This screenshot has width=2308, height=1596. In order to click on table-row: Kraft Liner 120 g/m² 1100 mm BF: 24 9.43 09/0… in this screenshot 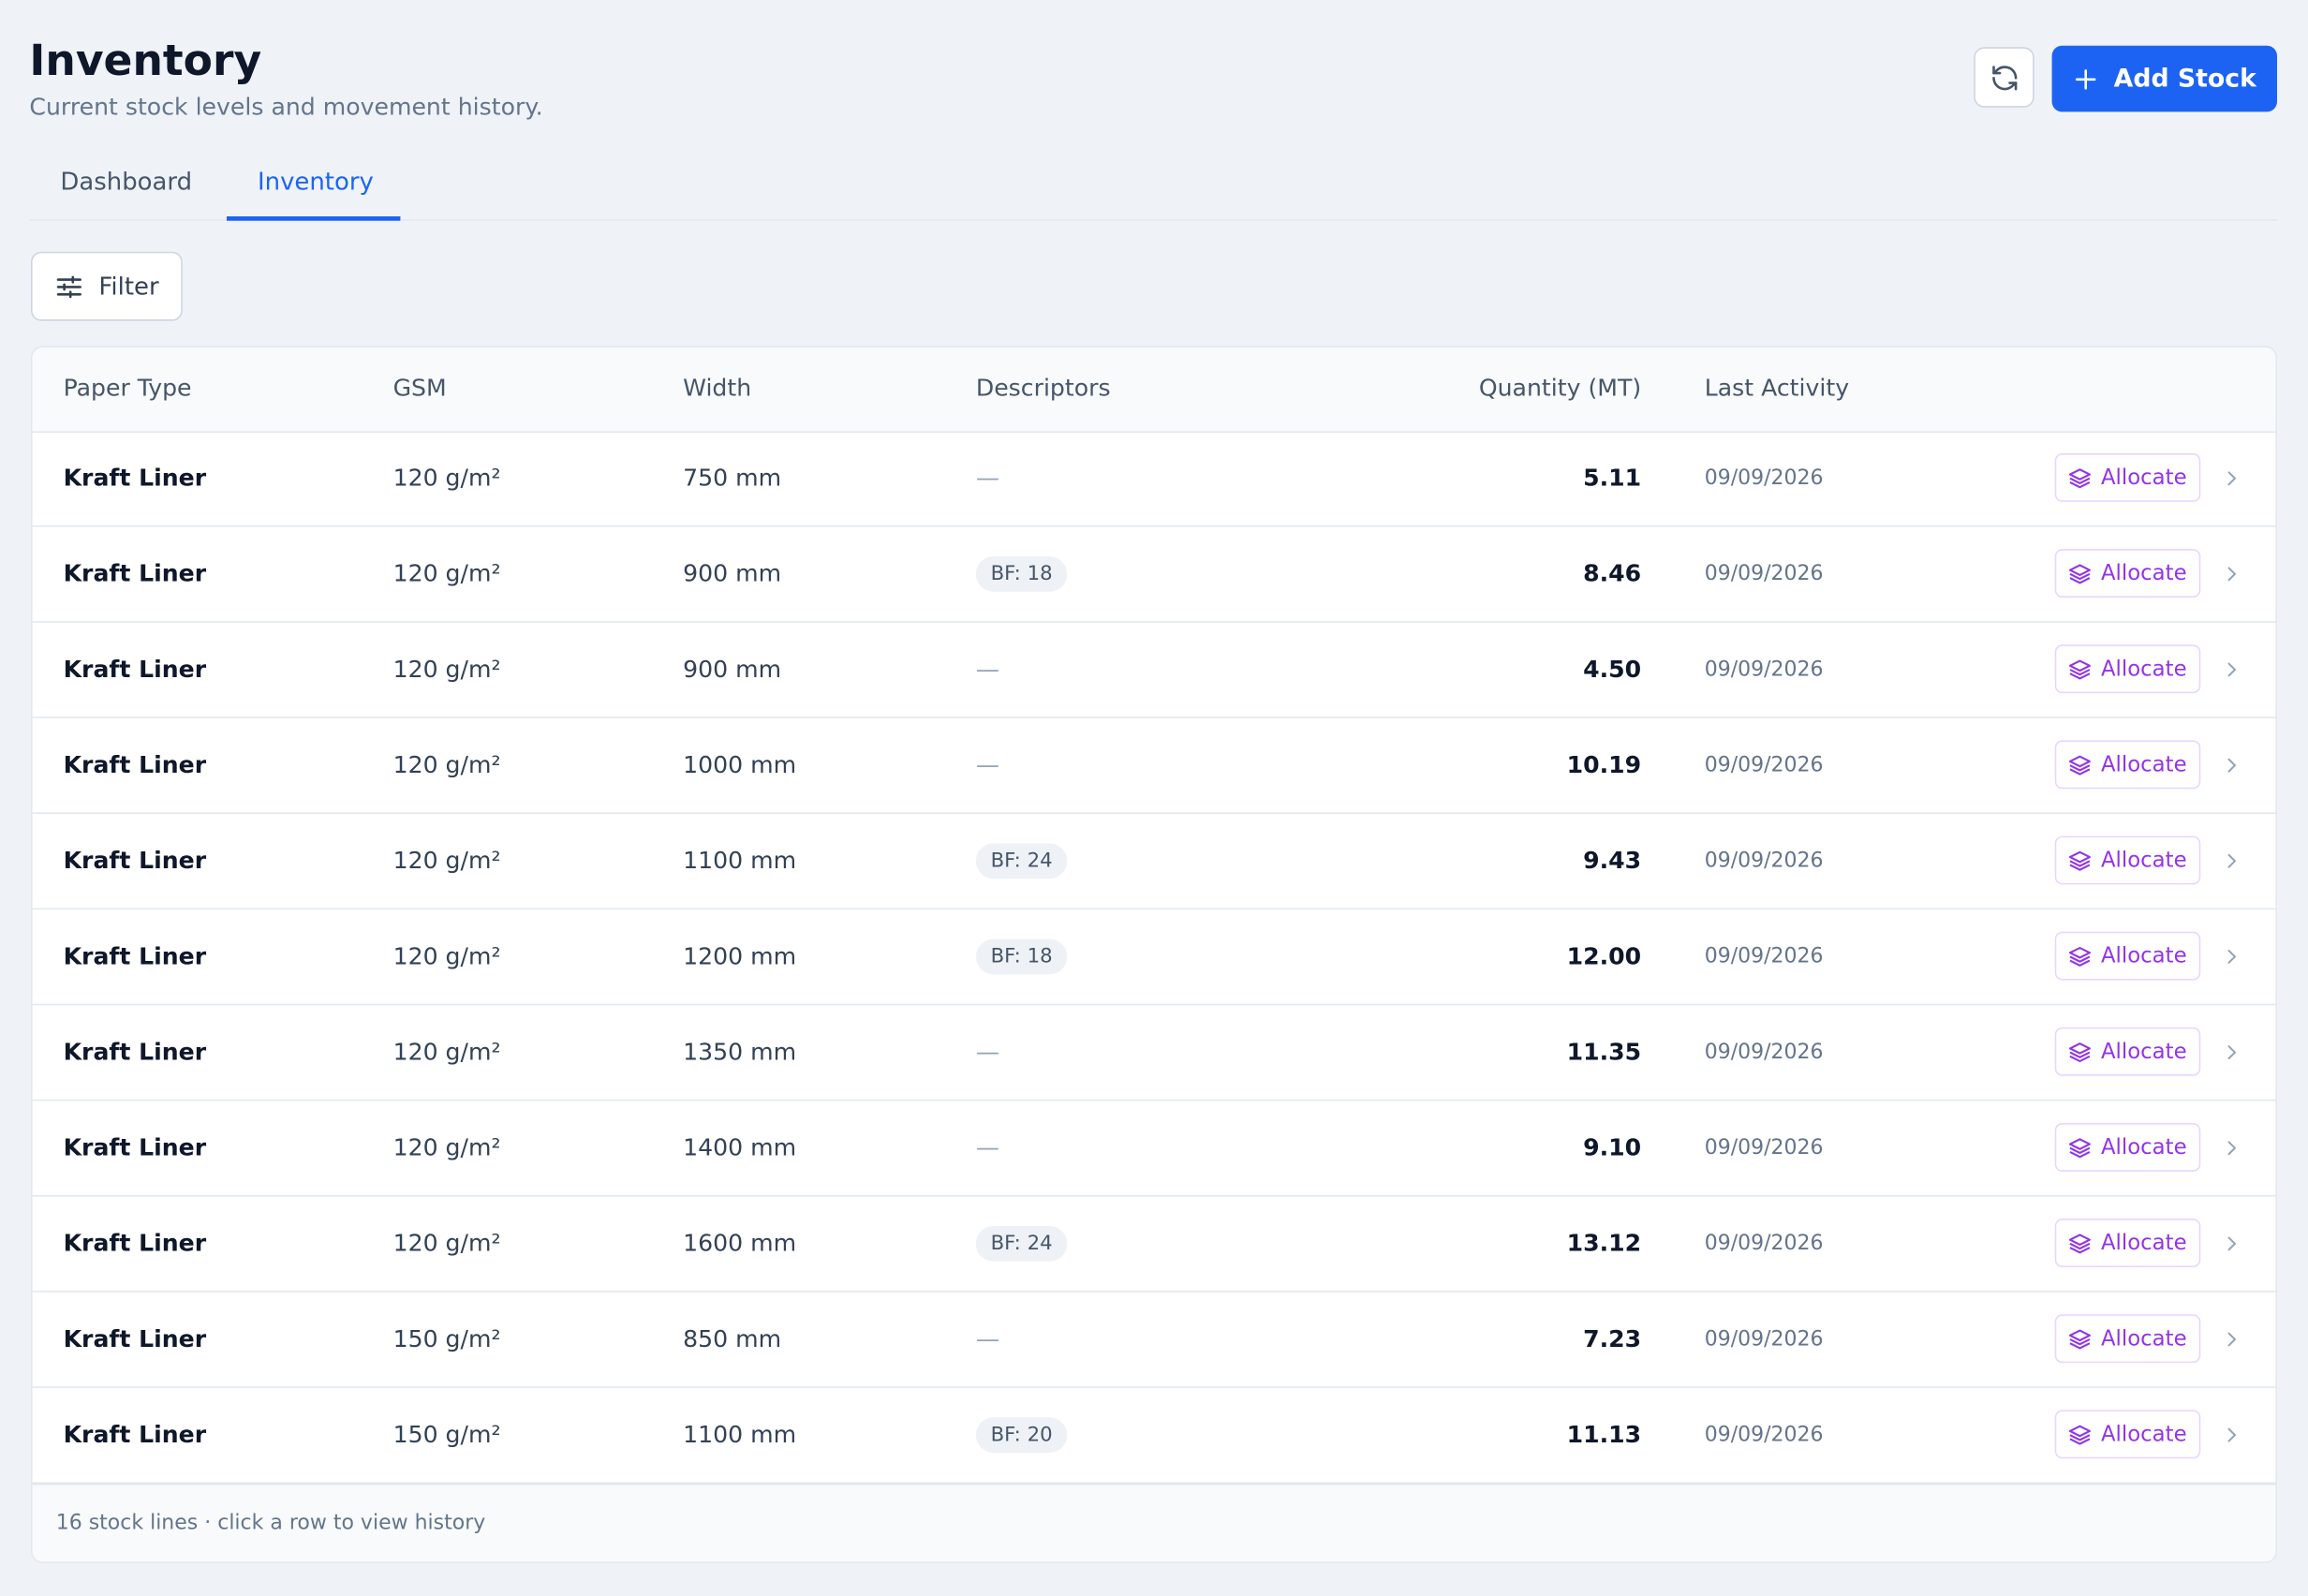, I will do `click(1154, 862)`.